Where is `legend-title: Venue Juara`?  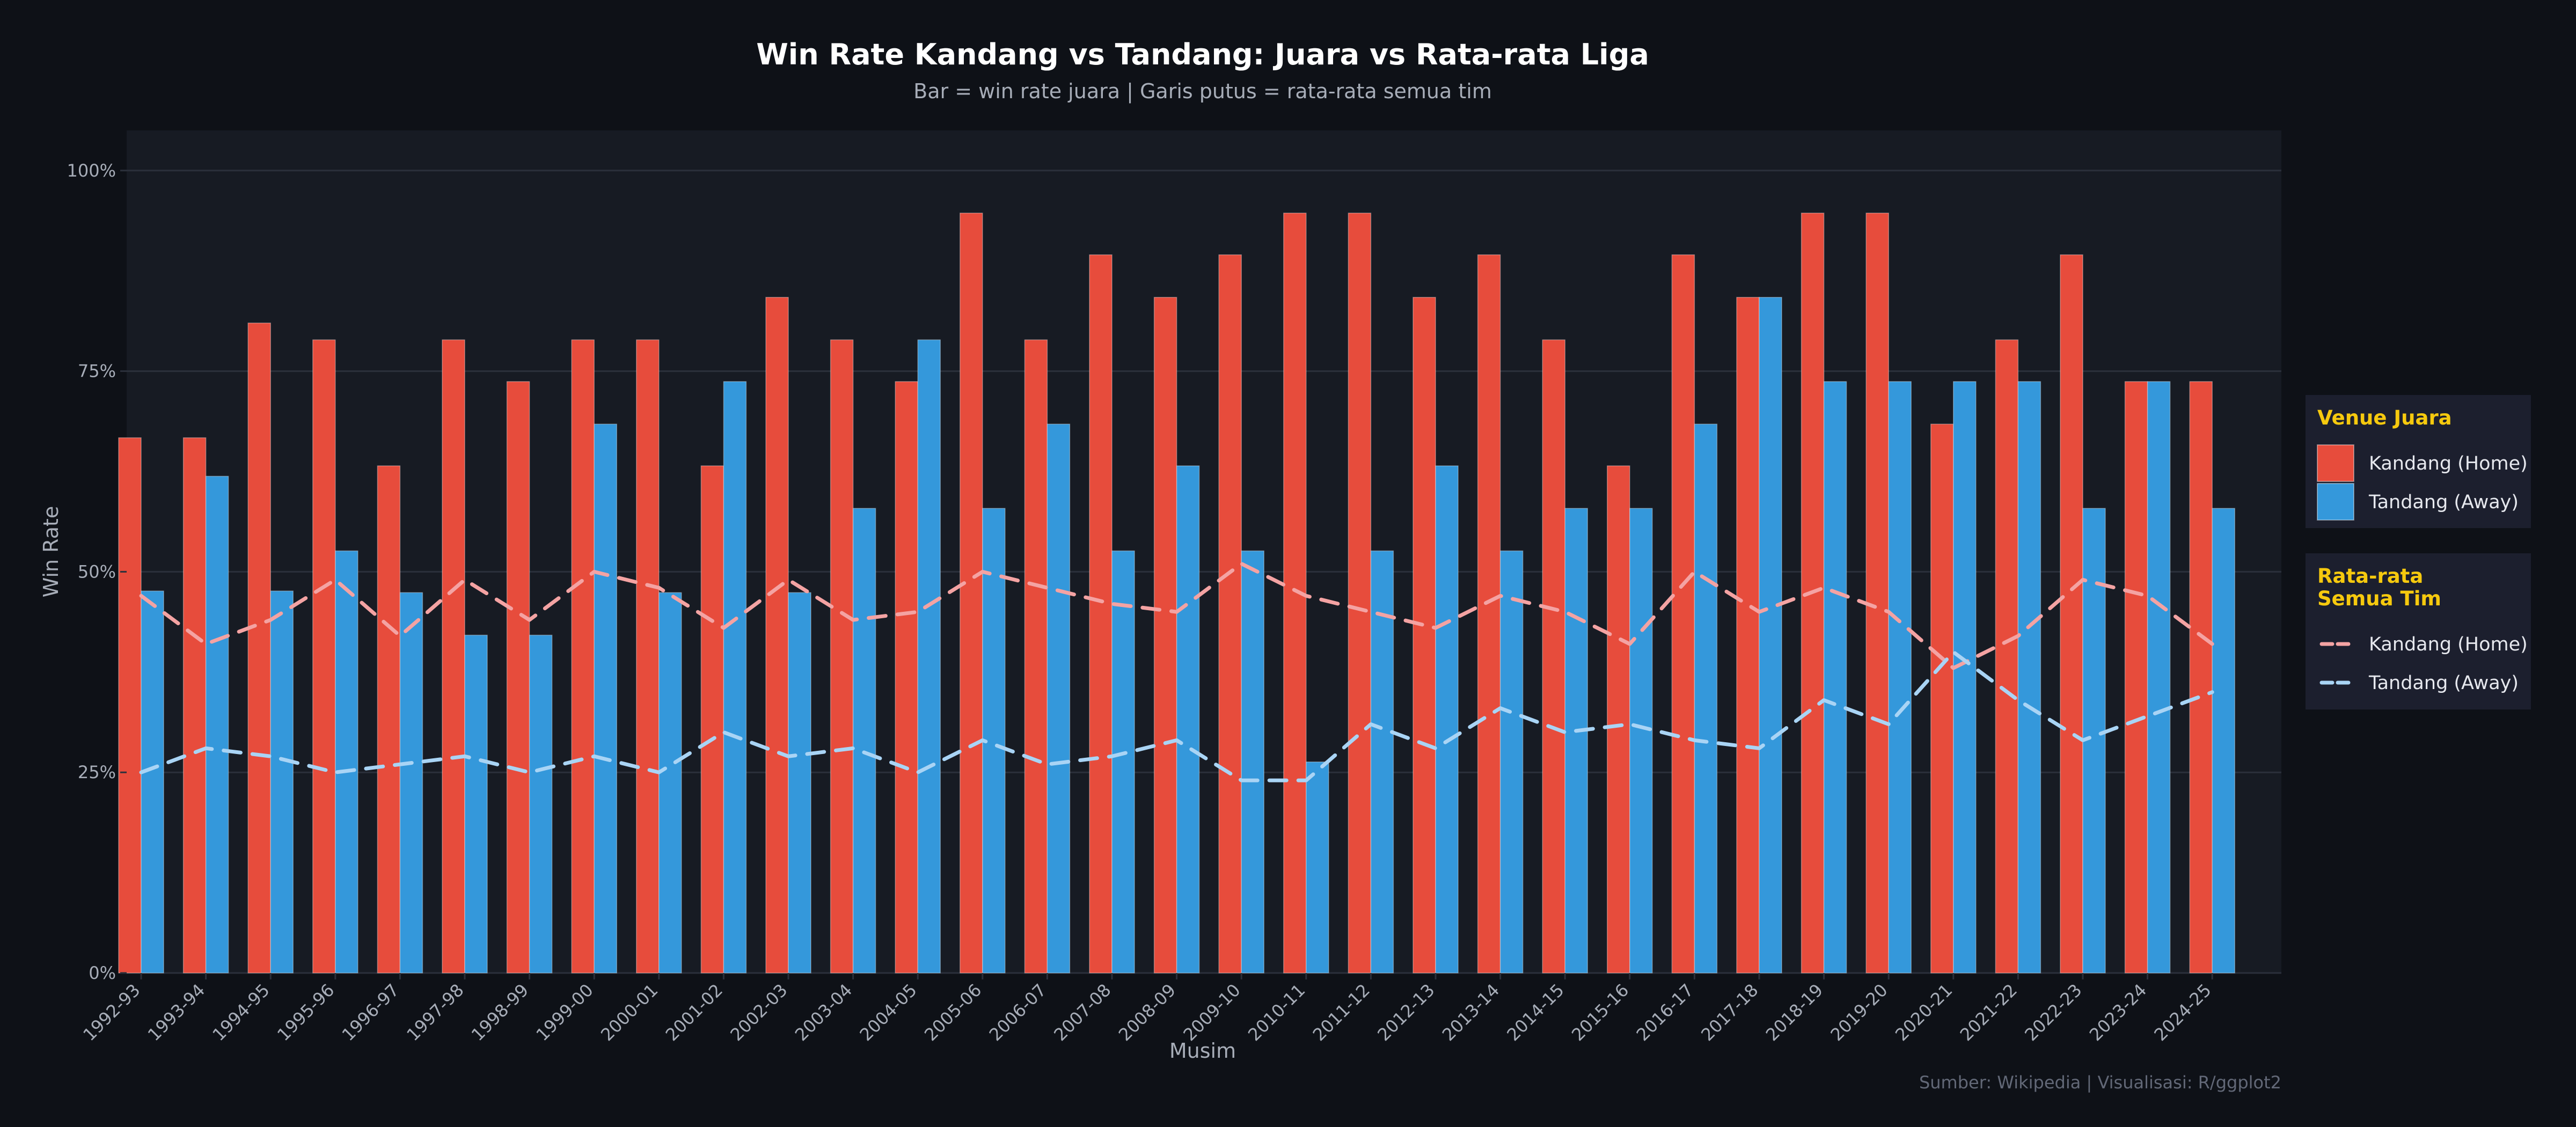 legend-title: Venue Juara is located at coordinates (2384, 417).